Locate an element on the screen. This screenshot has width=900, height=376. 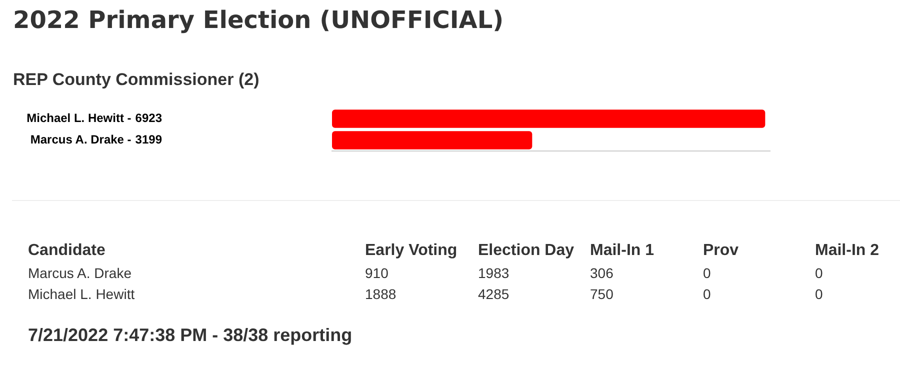
category-label: Early Voting is located at coordinates (411, 251).